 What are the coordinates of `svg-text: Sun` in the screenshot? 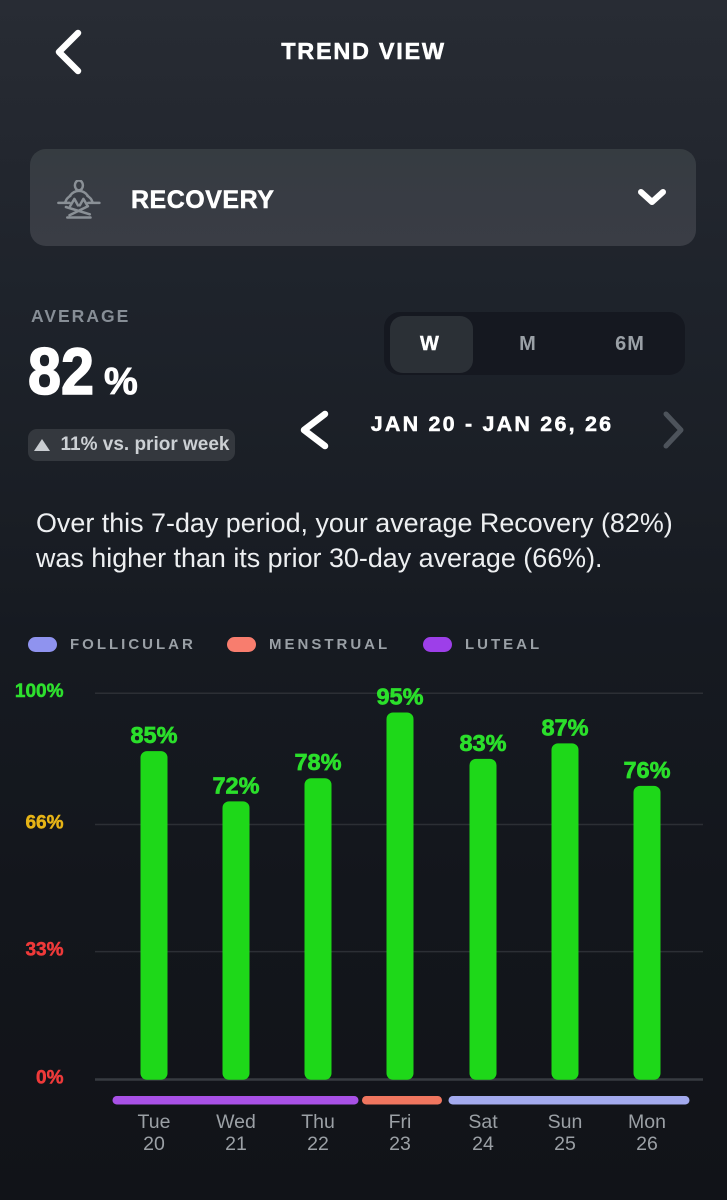 It's located at (565, 1122).